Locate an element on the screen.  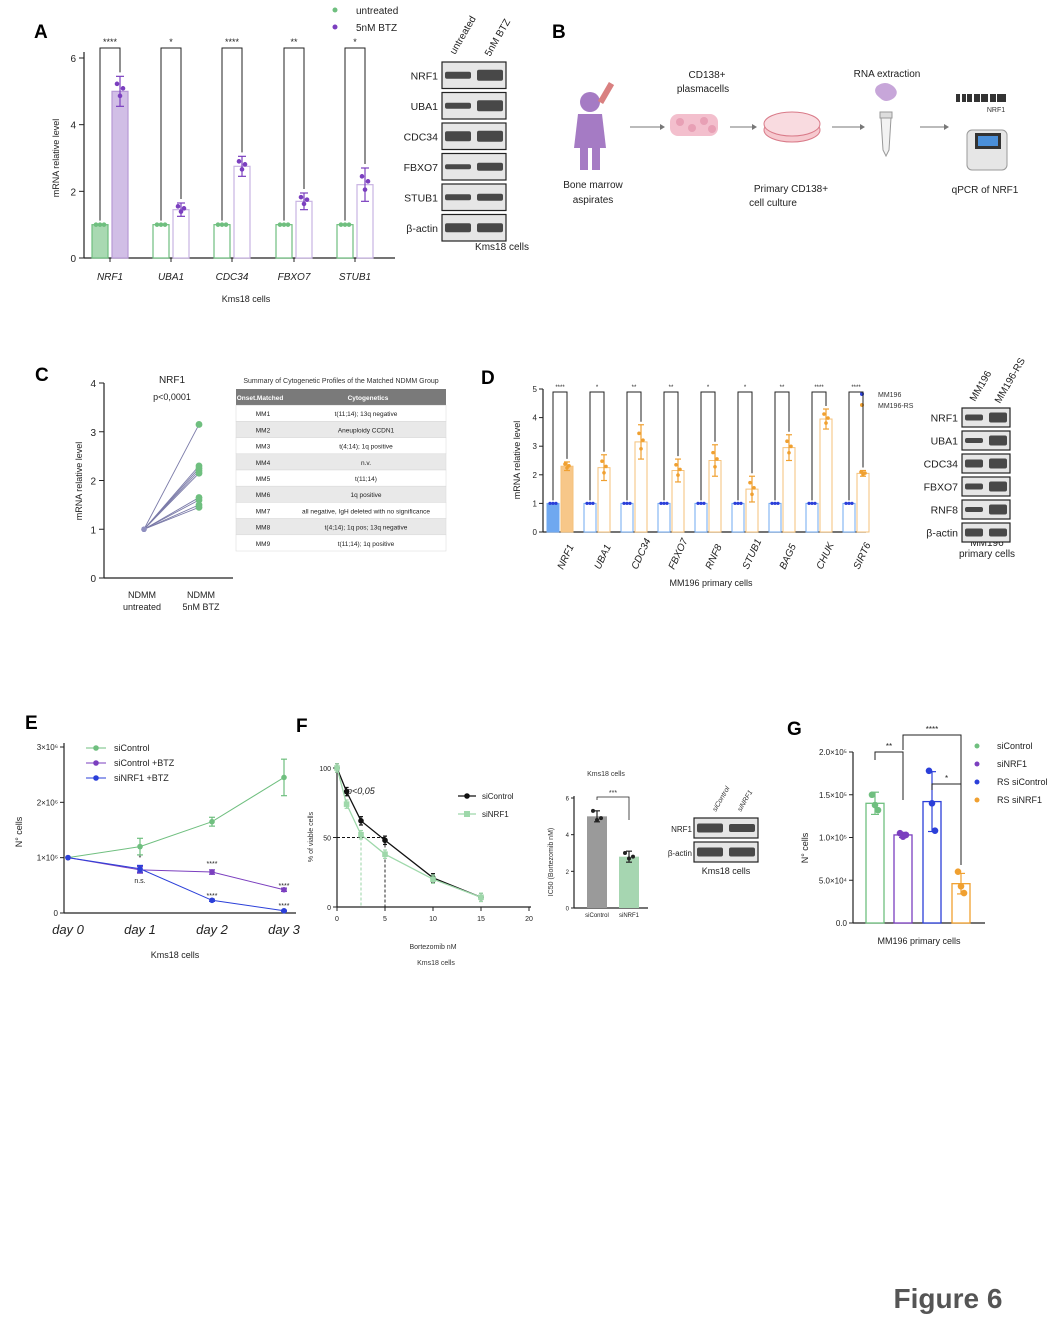
chart-e-ytick-label-0: 0 is located at coordinates (56, 913).